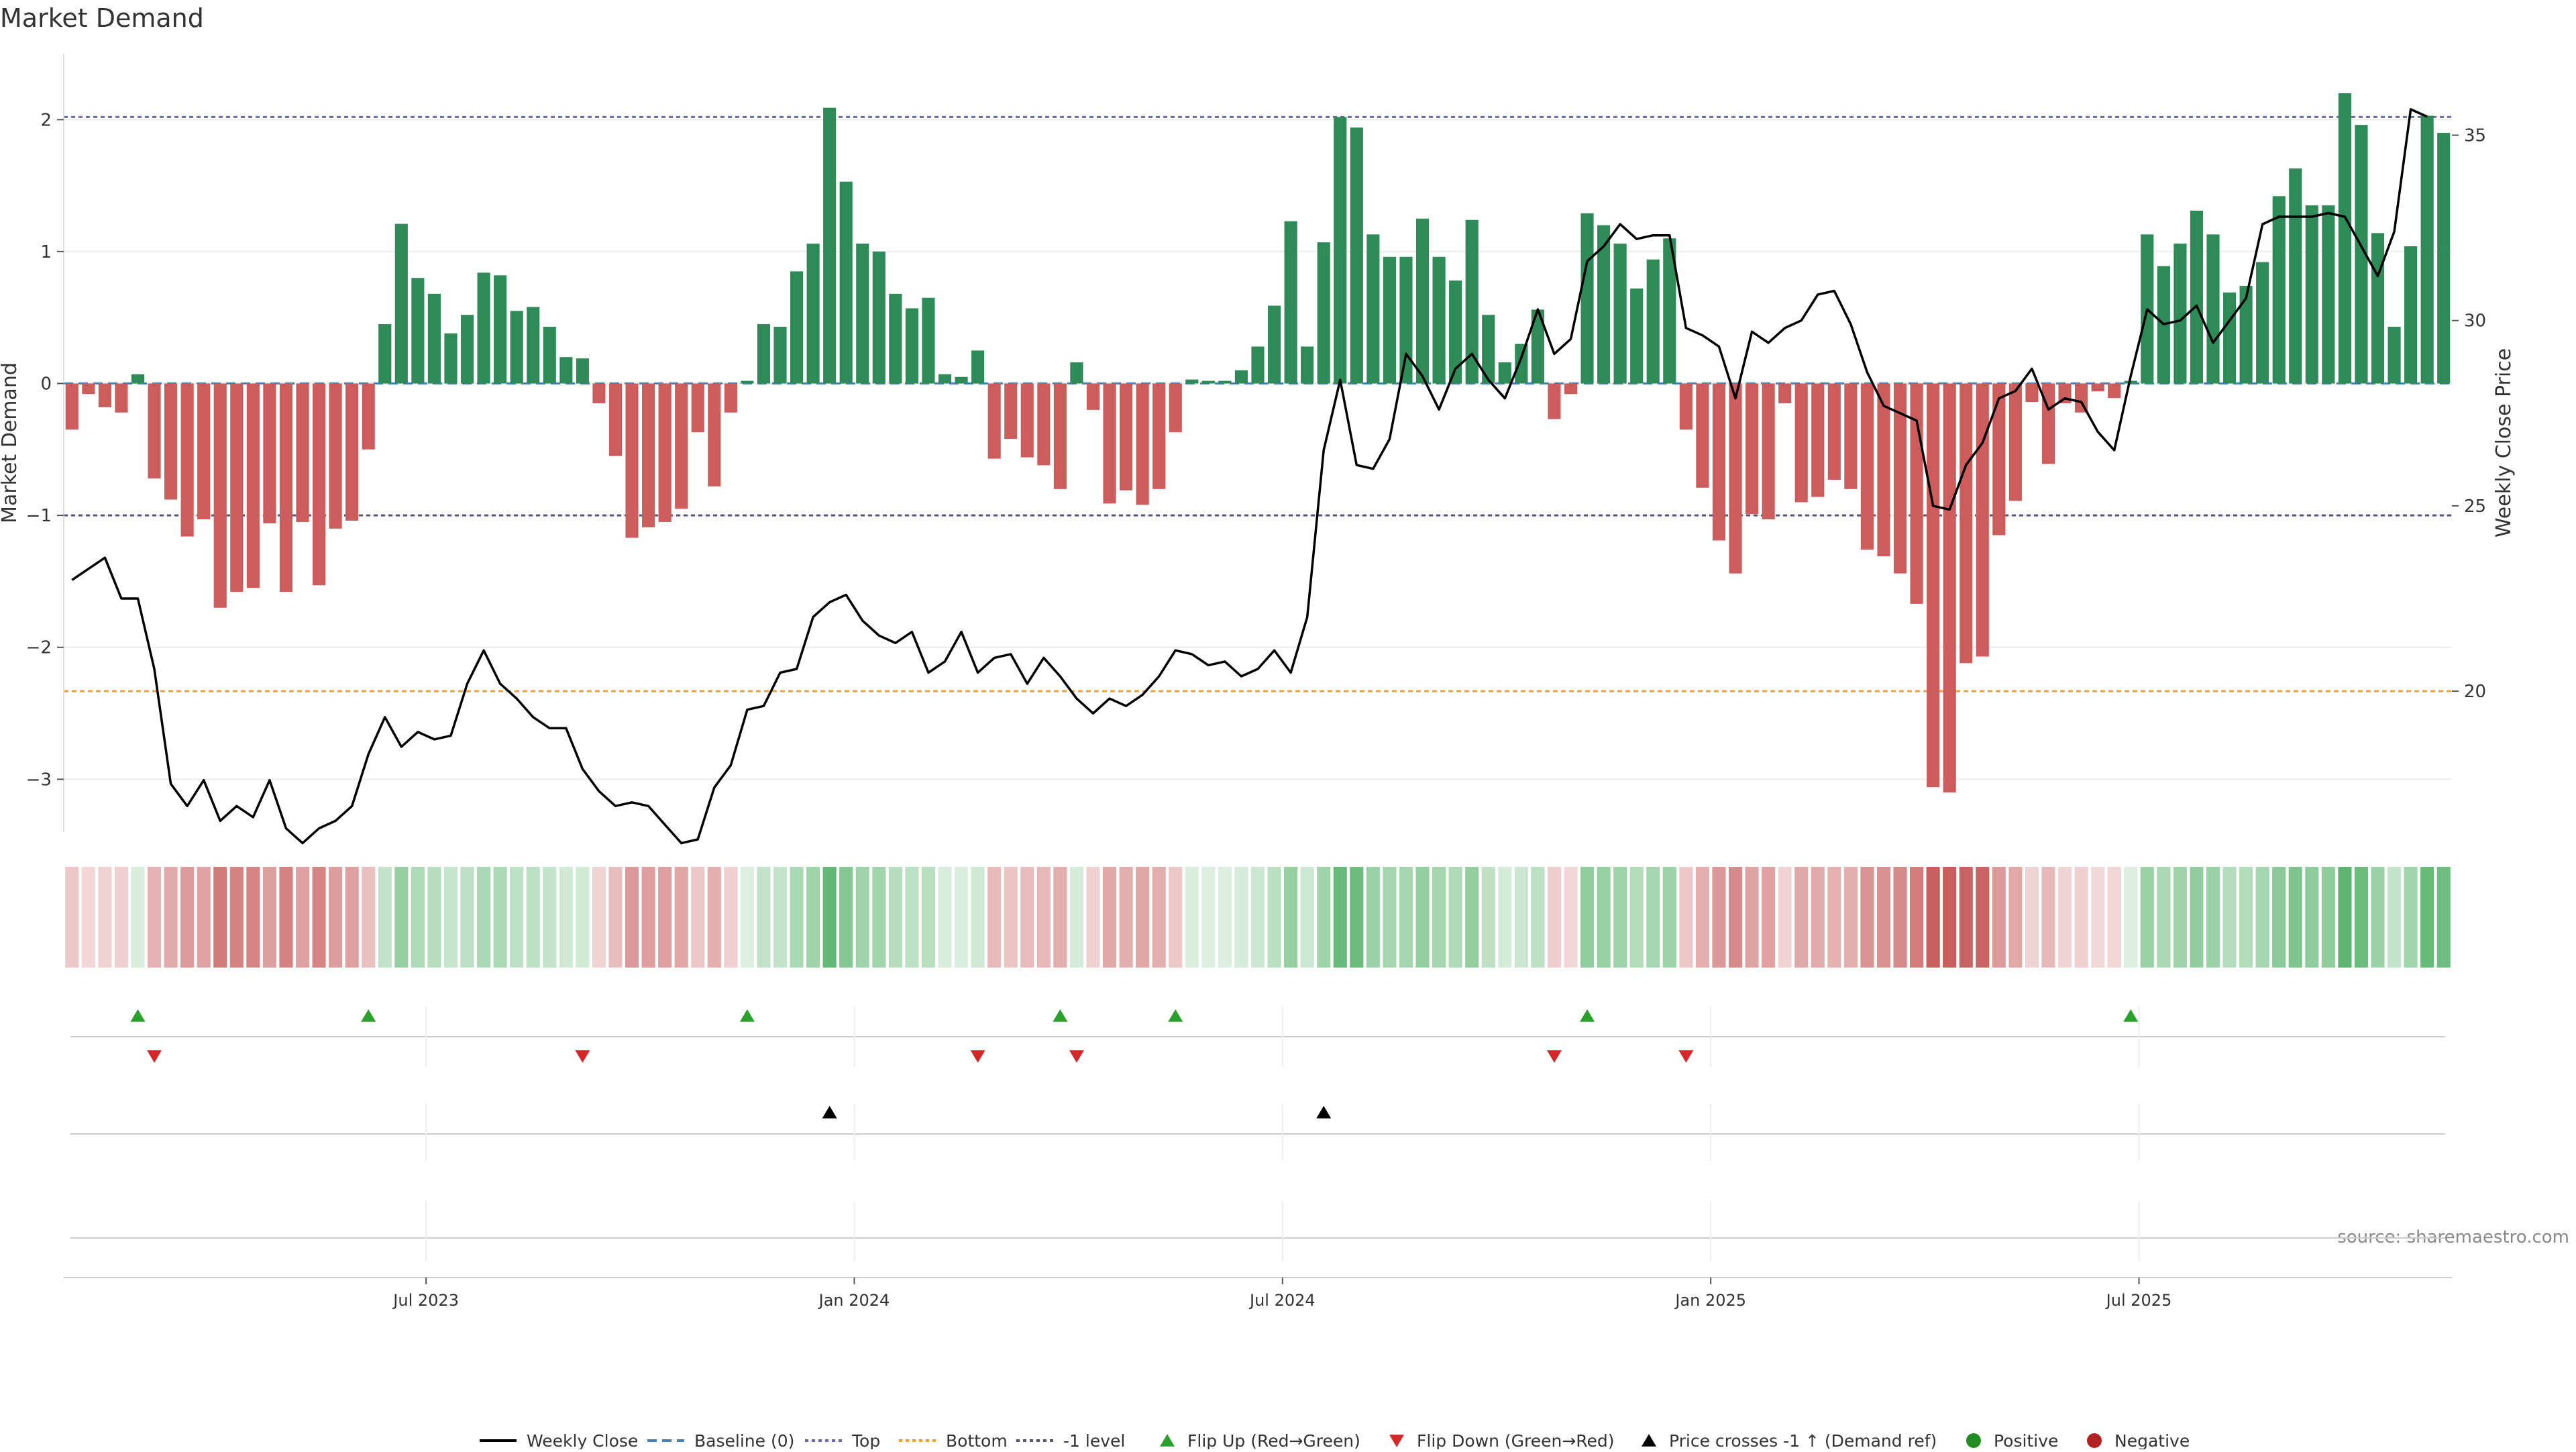 The height and width of the screenshot is (1452, 2576). I want to click on legend-swatch-up-triangle, so click(1649, 1440).